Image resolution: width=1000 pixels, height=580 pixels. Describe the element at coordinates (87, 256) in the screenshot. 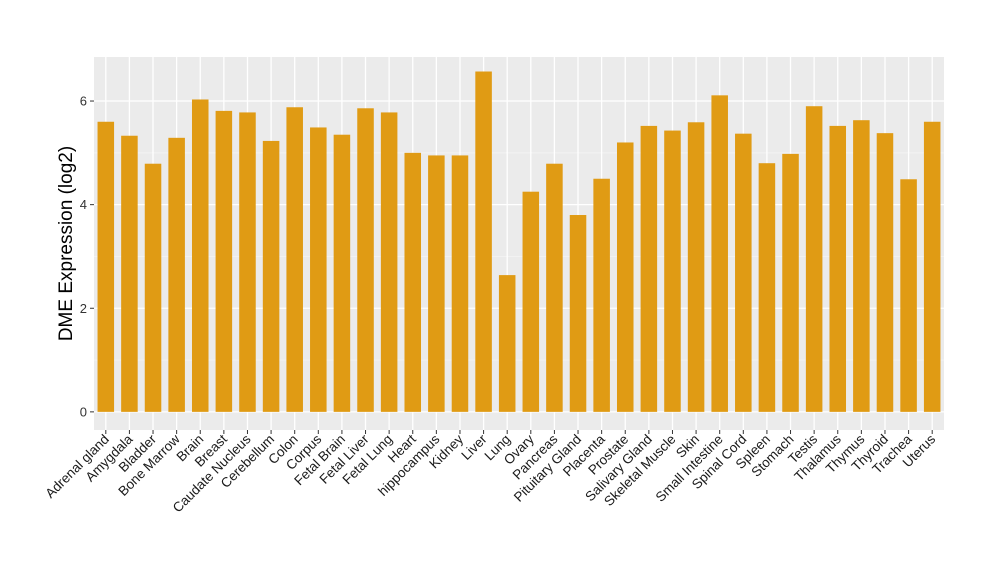

I see `y-axis-ticks: 0 2 4 6` at that location.